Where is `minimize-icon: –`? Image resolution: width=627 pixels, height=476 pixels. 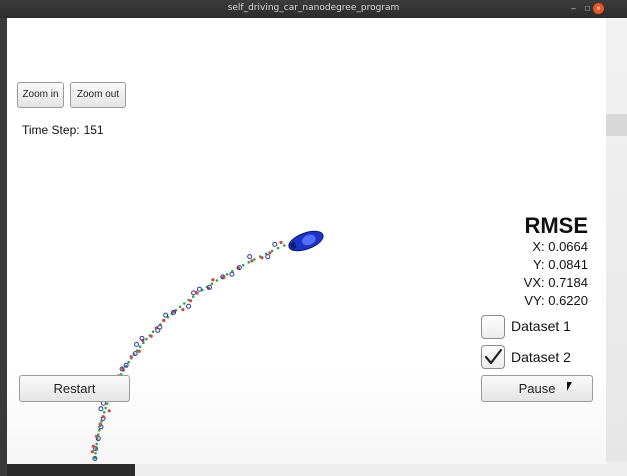
minimize-icon: – is located at coordinates (573, 8).